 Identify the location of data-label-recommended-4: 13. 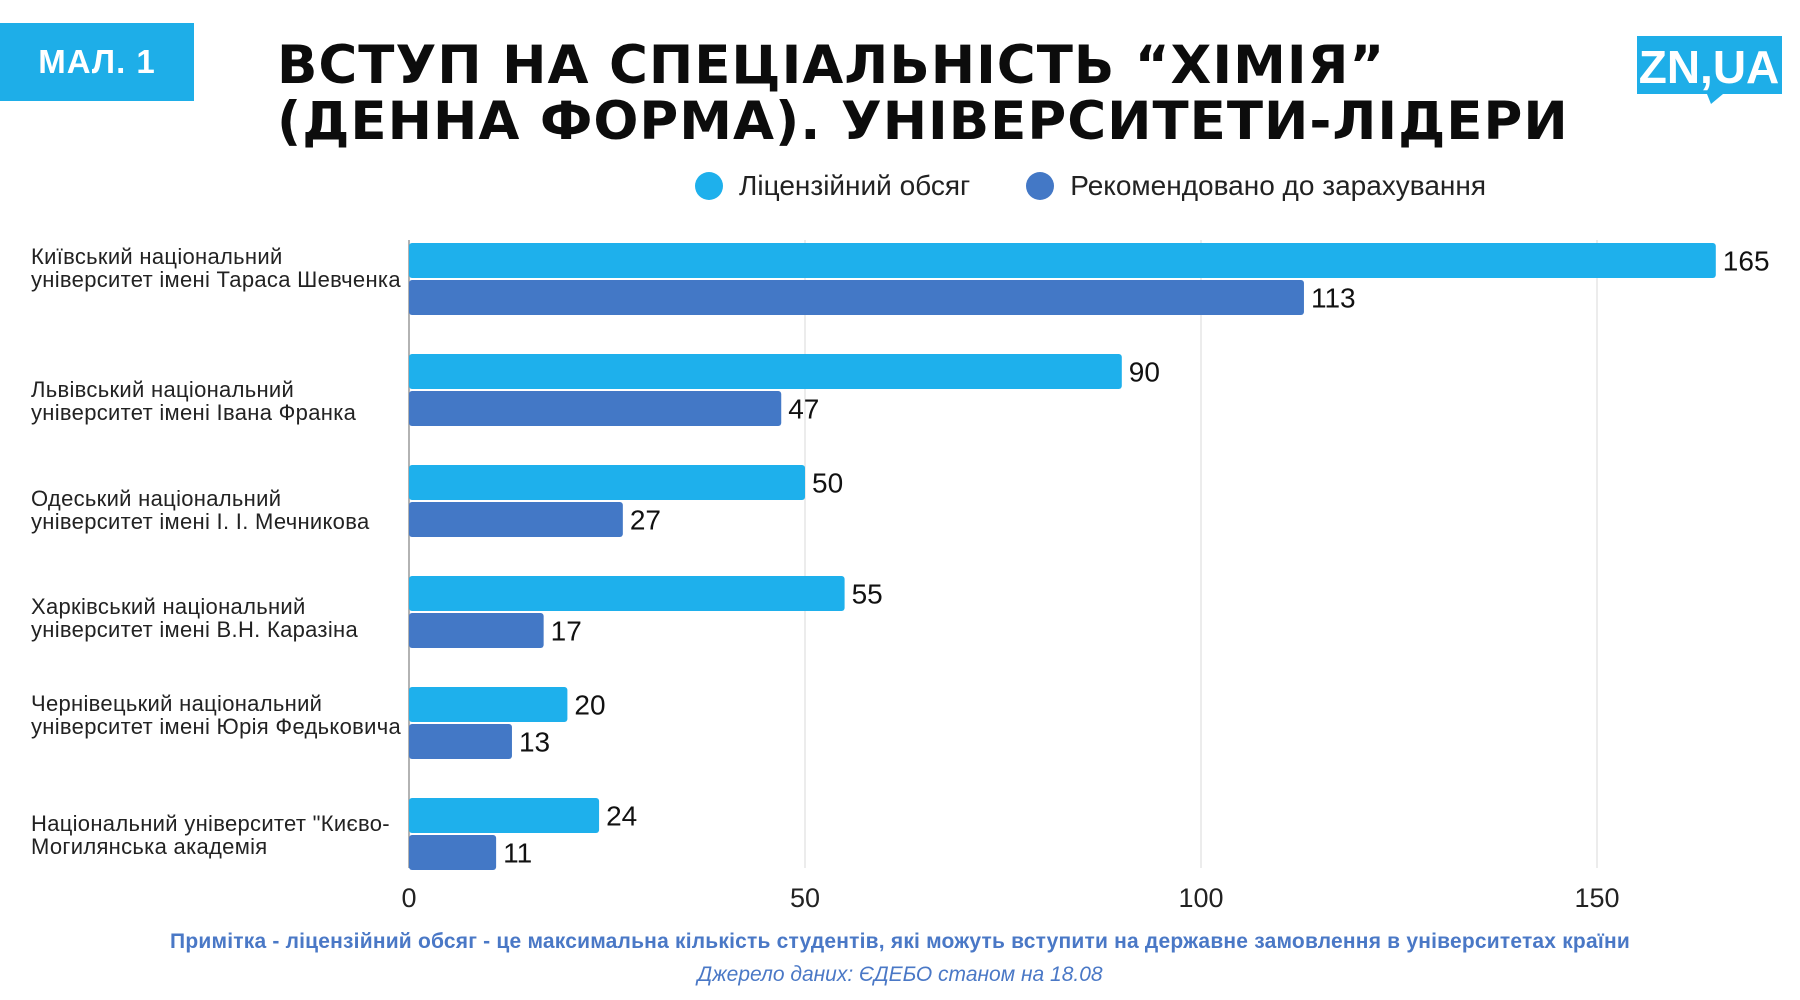
(534, 742).